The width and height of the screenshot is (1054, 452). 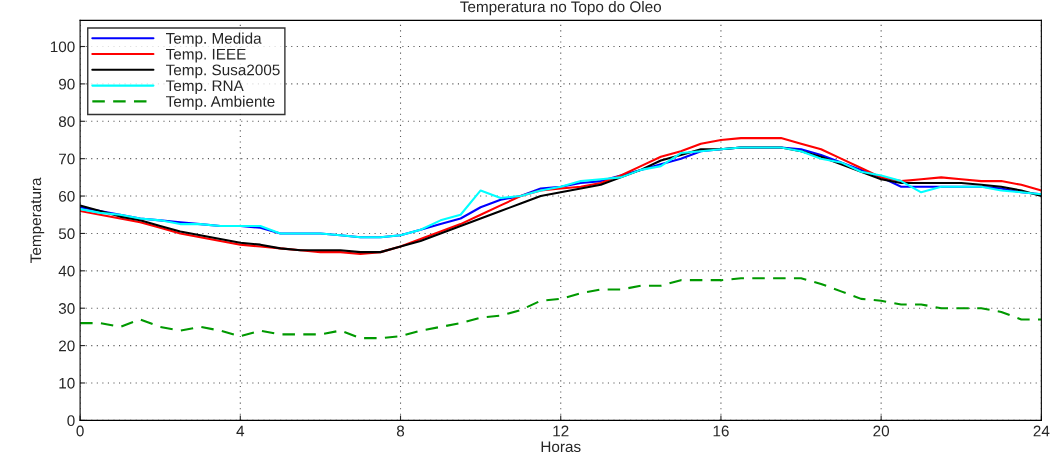 What do you see at coordinates (66, 121) in the screenshot?
I see `y-tick-label: 80` at bounding box center [66, 121].